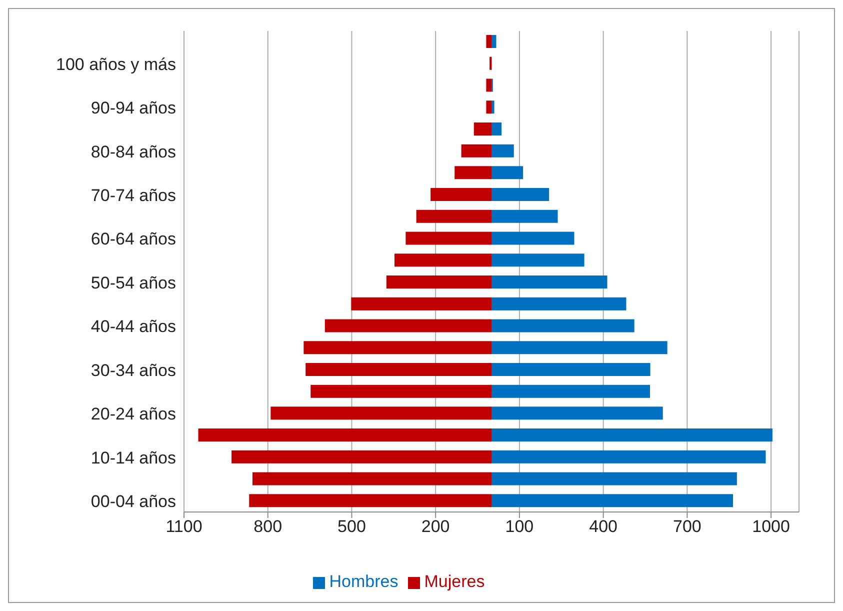 The image size is (843, 611). What do you see at coordinates (771, 526) in the screenshot?
I see `x-tick-label: 1000` at bounding box center [771, 526].